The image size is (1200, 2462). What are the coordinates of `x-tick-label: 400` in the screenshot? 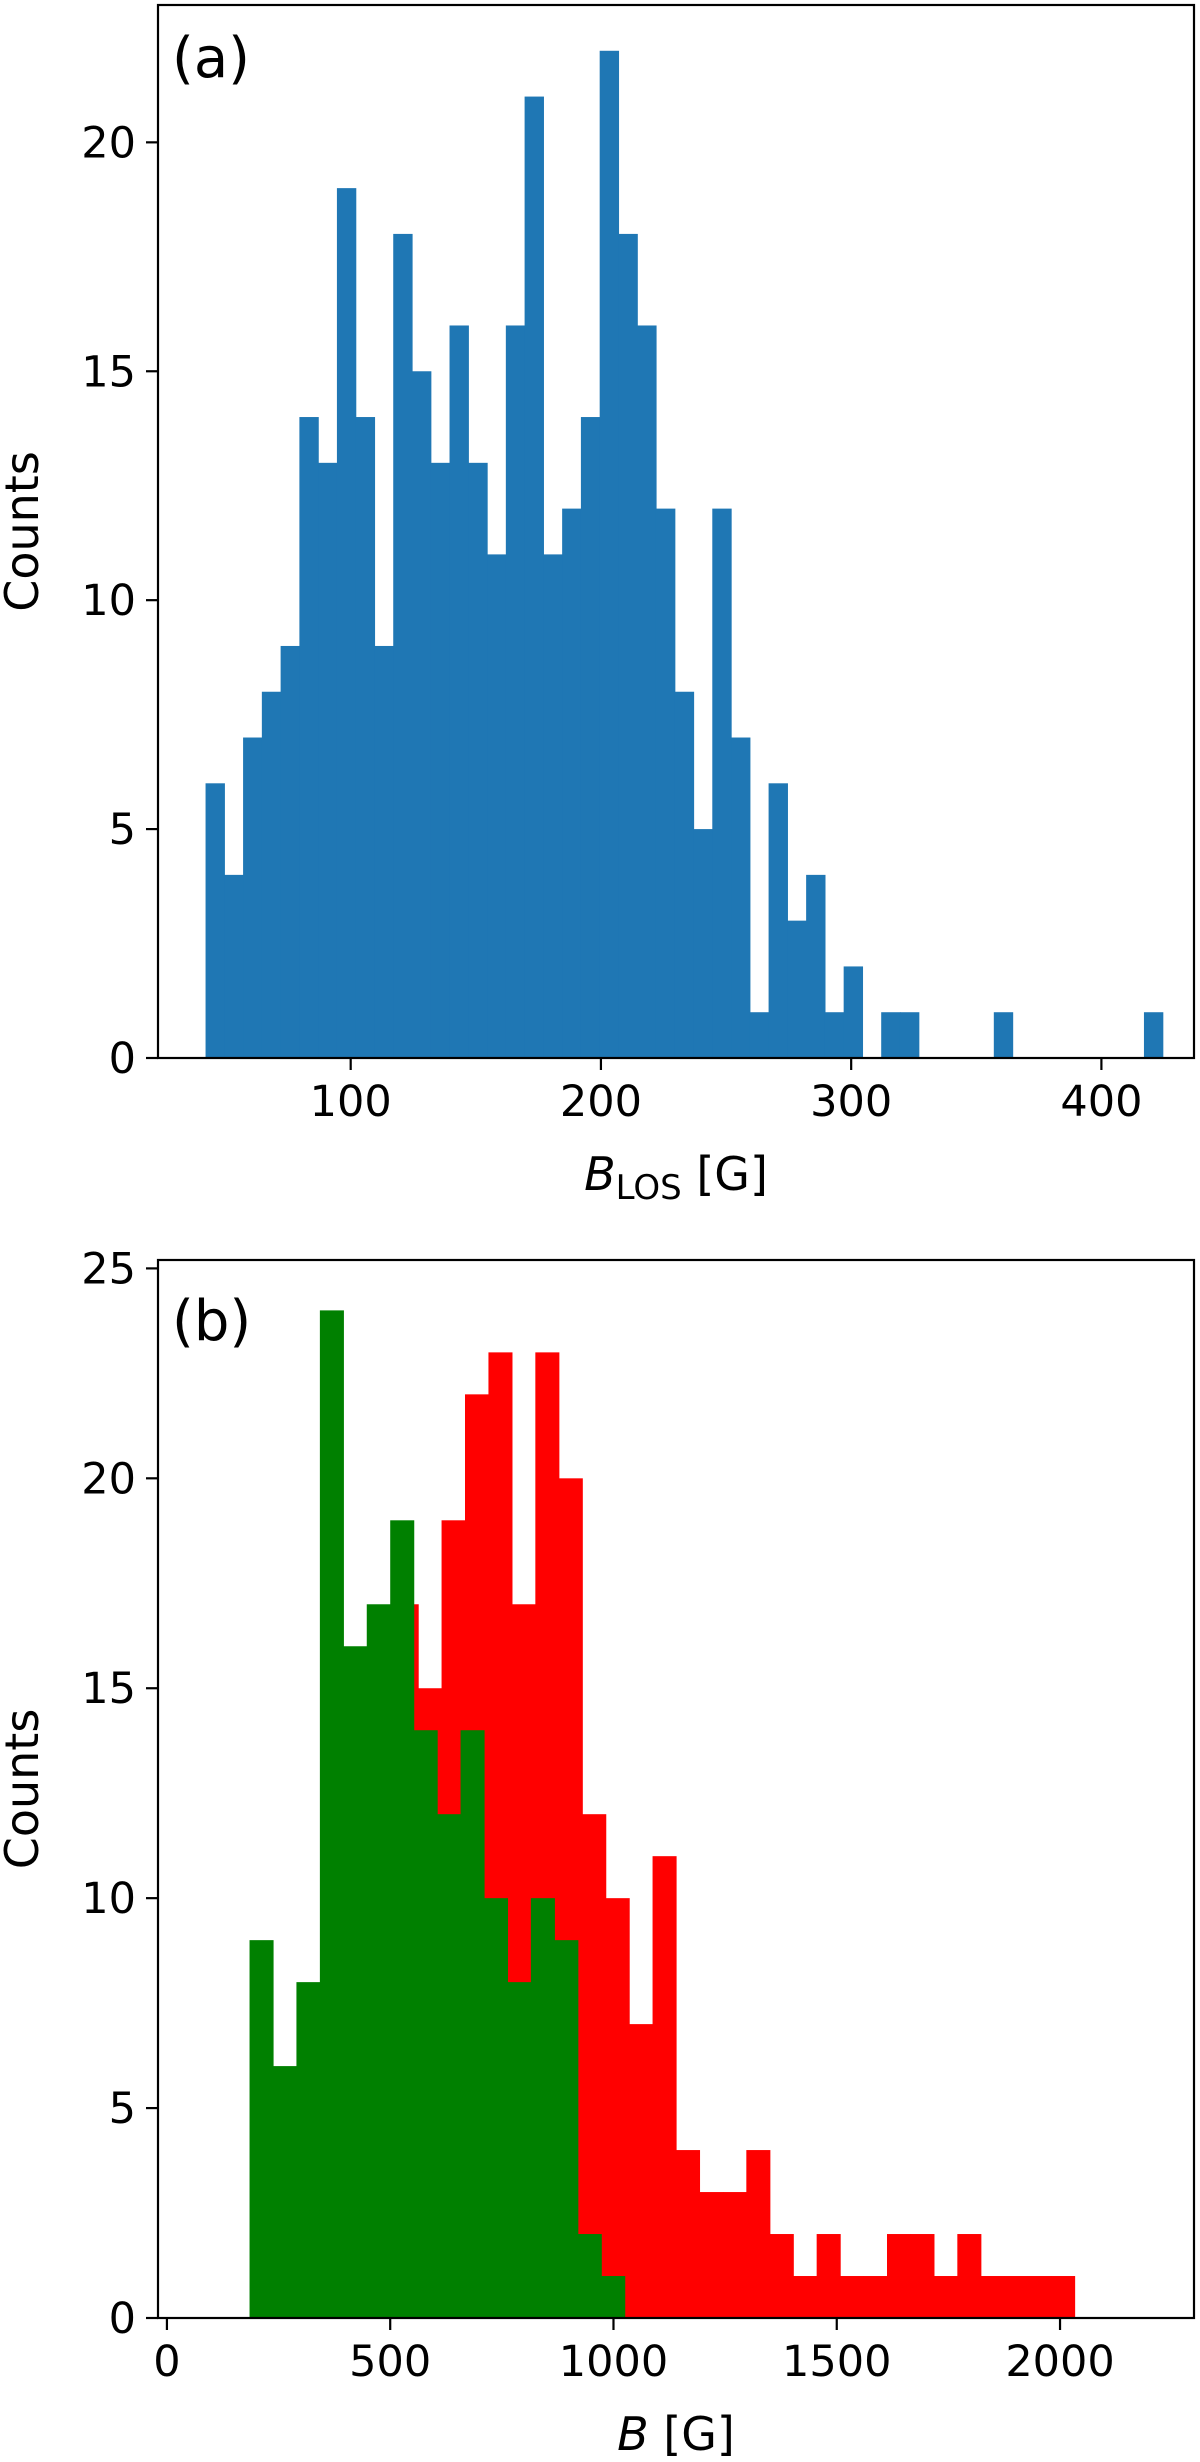 It's located at (1101, 1102).